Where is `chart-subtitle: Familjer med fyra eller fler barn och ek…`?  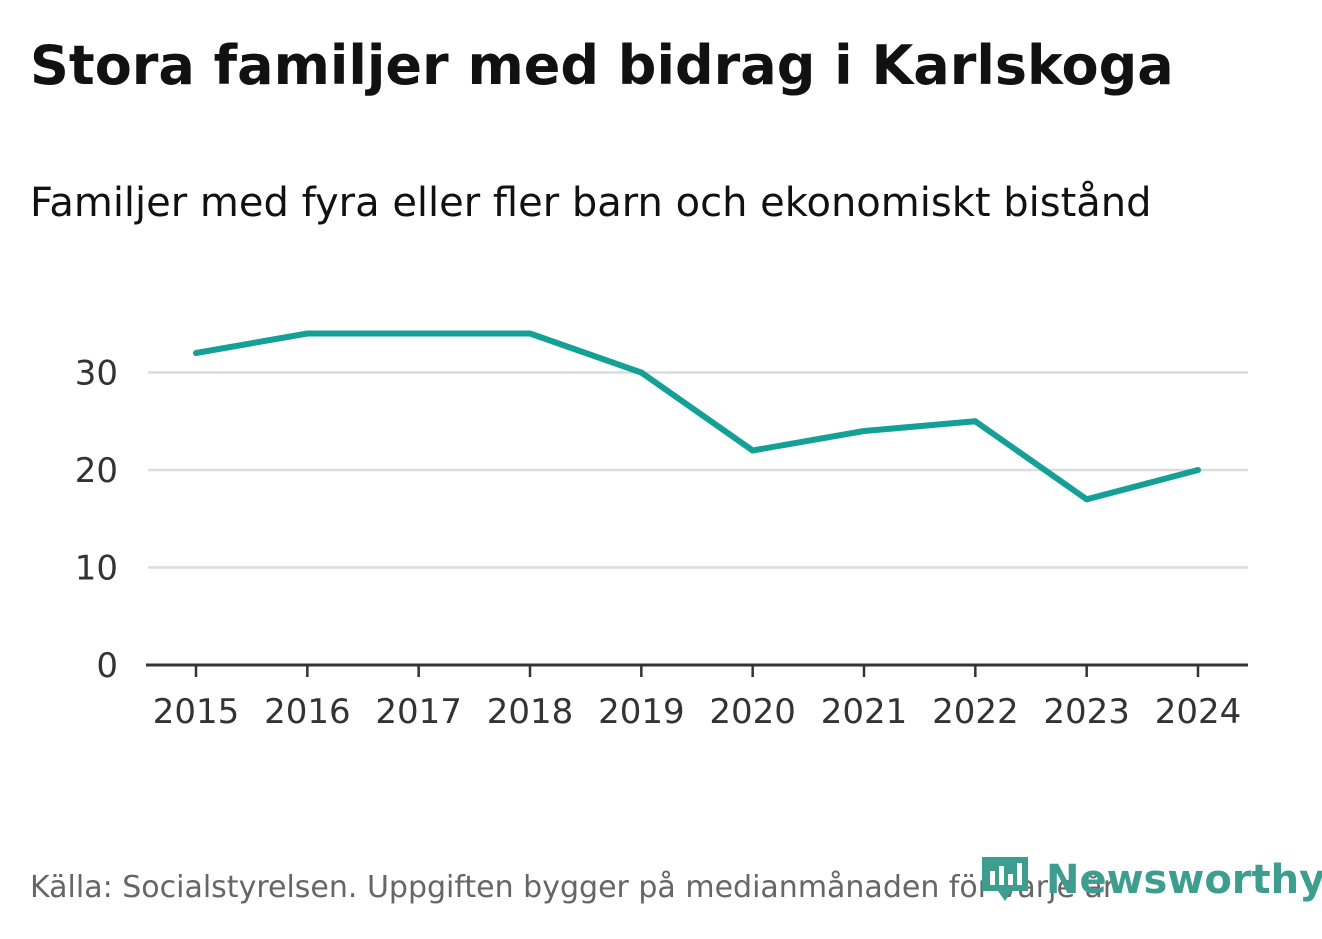
chart-subtitle: Familjer med fyra eller fler barn och ek… is located at coordinates (591, 203).